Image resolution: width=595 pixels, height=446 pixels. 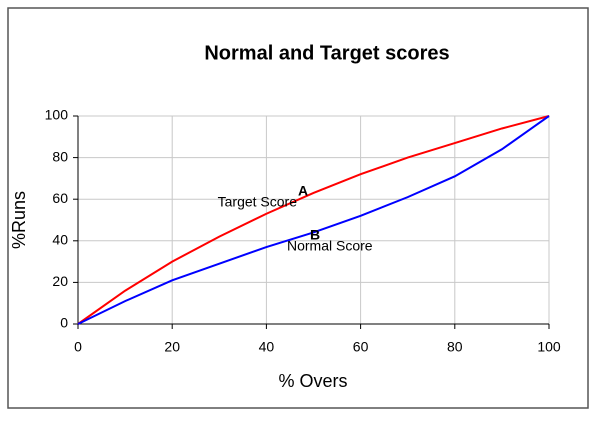 I want to click on y-tick-label: 0, so click(x=64, y=323).